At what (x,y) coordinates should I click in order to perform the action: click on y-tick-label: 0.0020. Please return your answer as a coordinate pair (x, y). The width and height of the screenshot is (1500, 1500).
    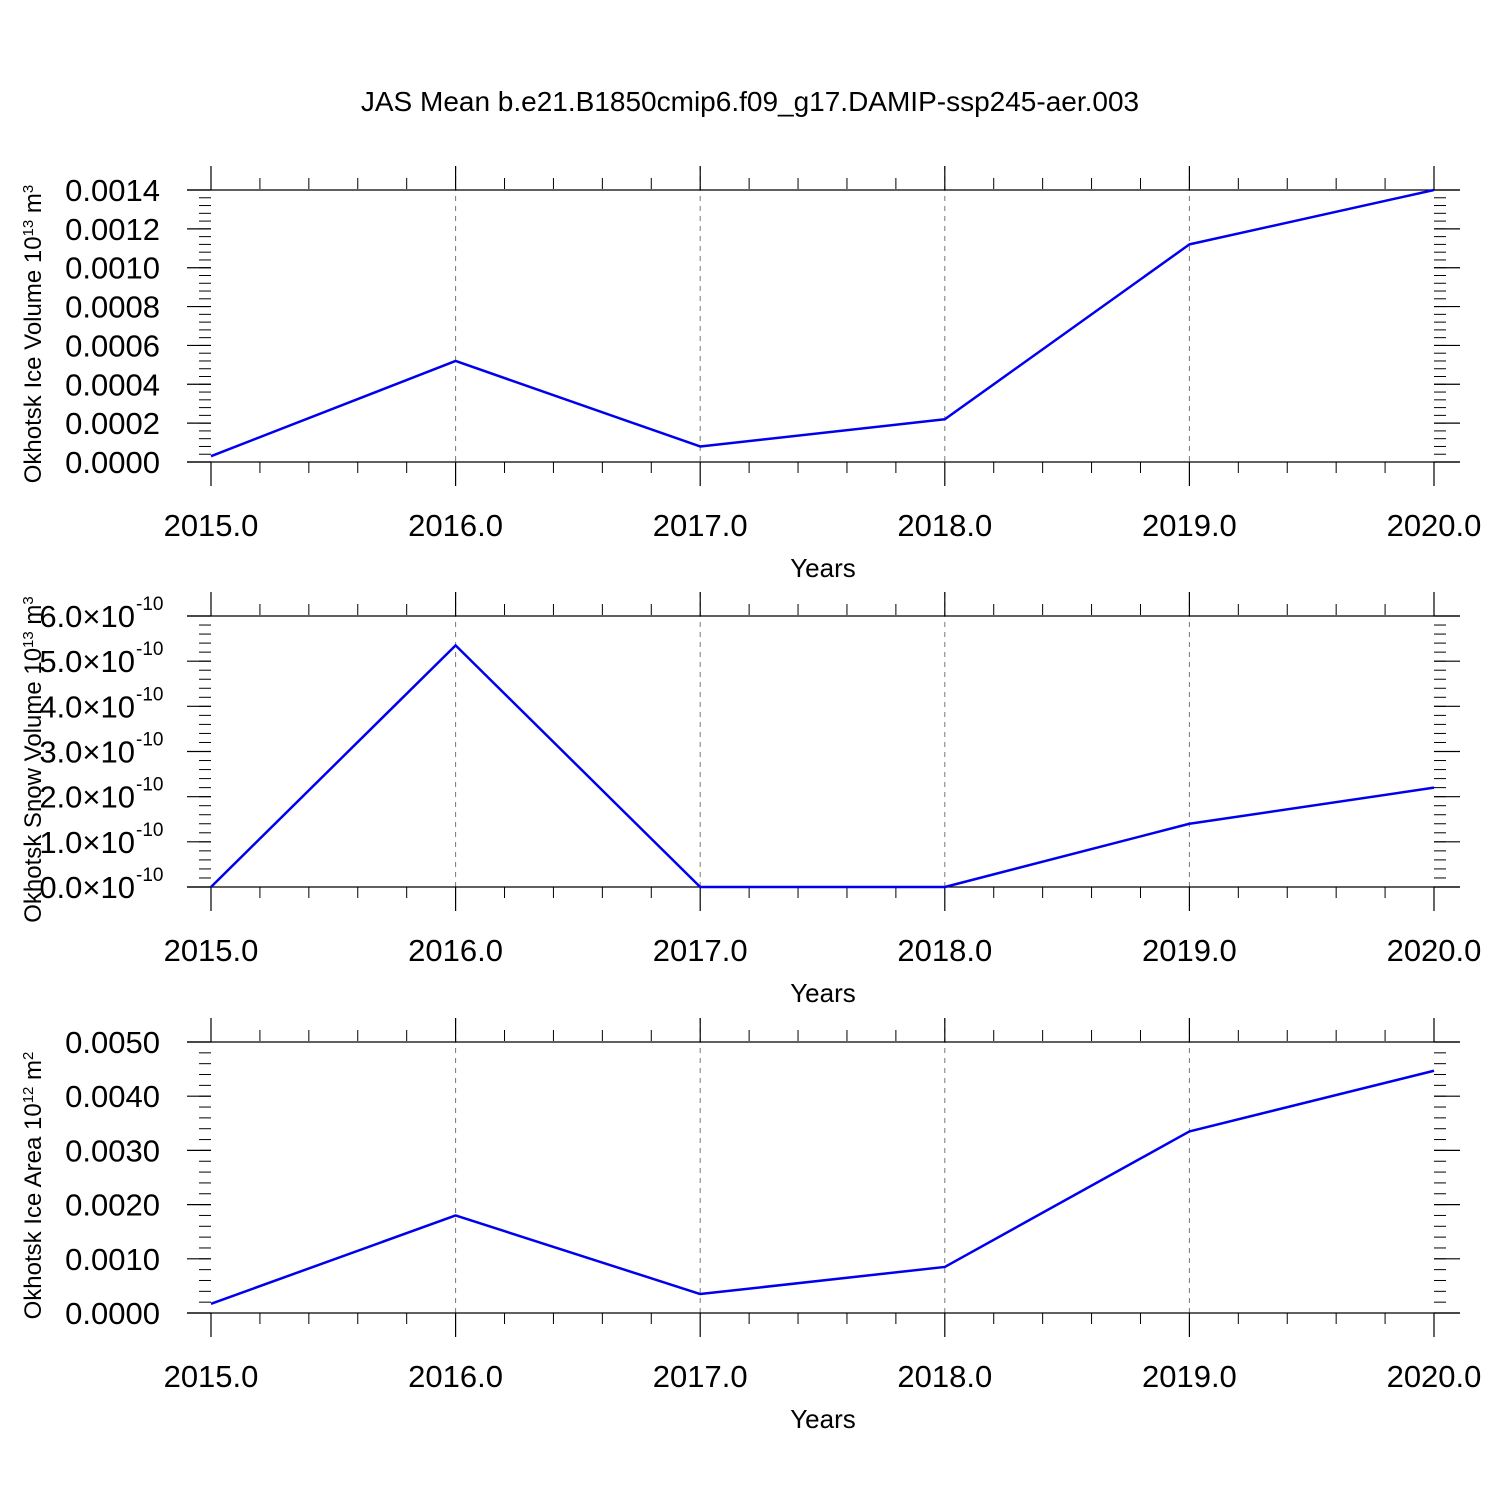
    Looking at the image, I should click on (112, 1205).